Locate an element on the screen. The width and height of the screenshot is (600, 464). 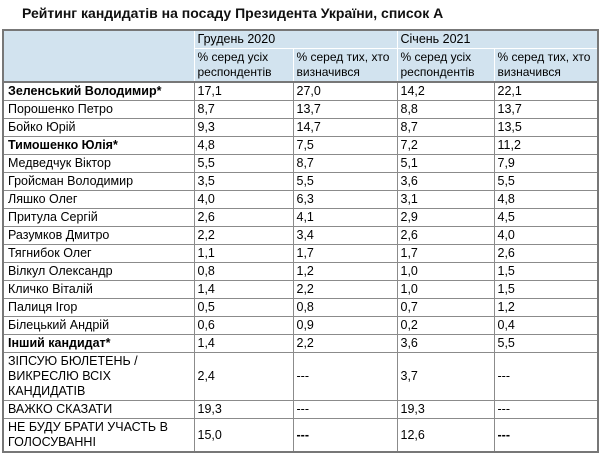
candidate-name-cell: ВАЖКО СКАЗАТИ is located at coordinates (98, 409).